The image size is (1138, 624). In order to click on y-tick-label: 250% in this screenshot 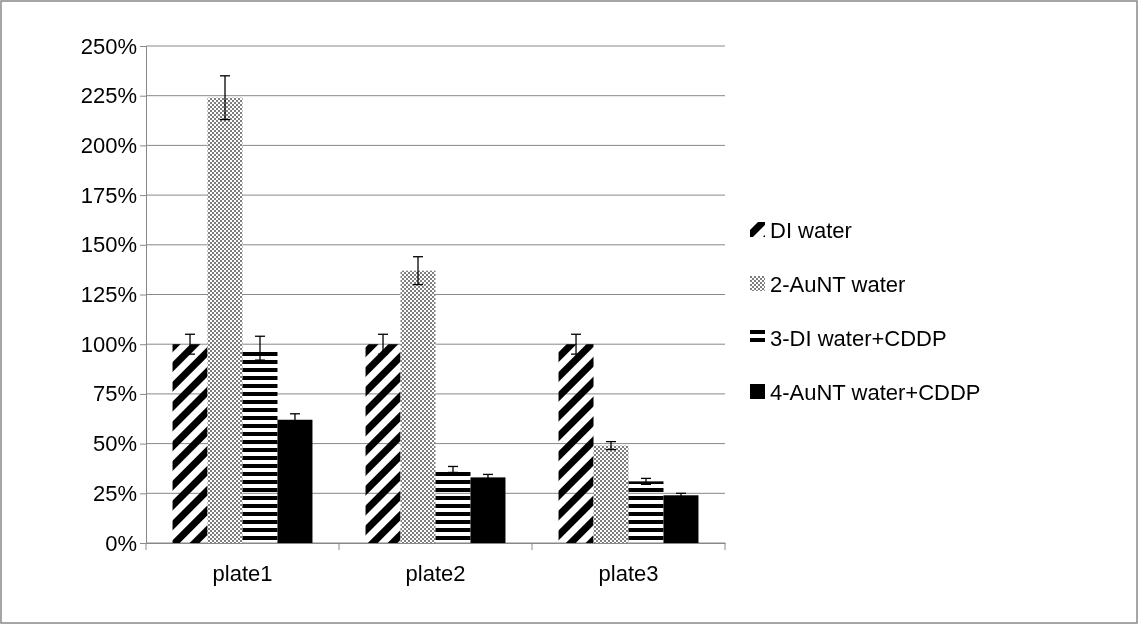, I will do `click(108, 46)`.